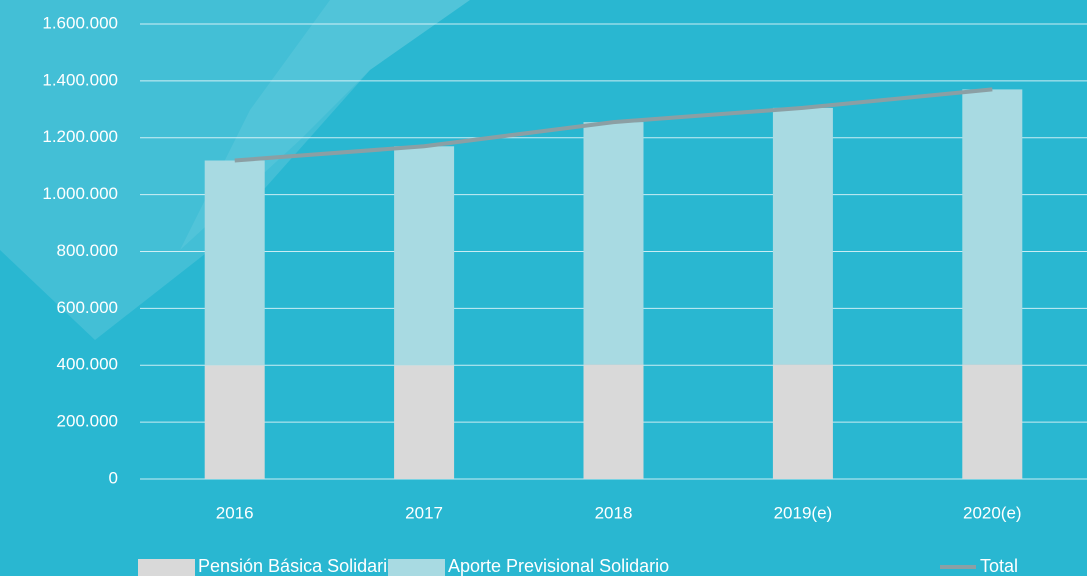 The width and height of the screenshot is (1087, 576). What do you see at coordinates (992, 512) in the screenshot?
I see `x-tick-label: 2020(e)` at bounding box center [992, 512].